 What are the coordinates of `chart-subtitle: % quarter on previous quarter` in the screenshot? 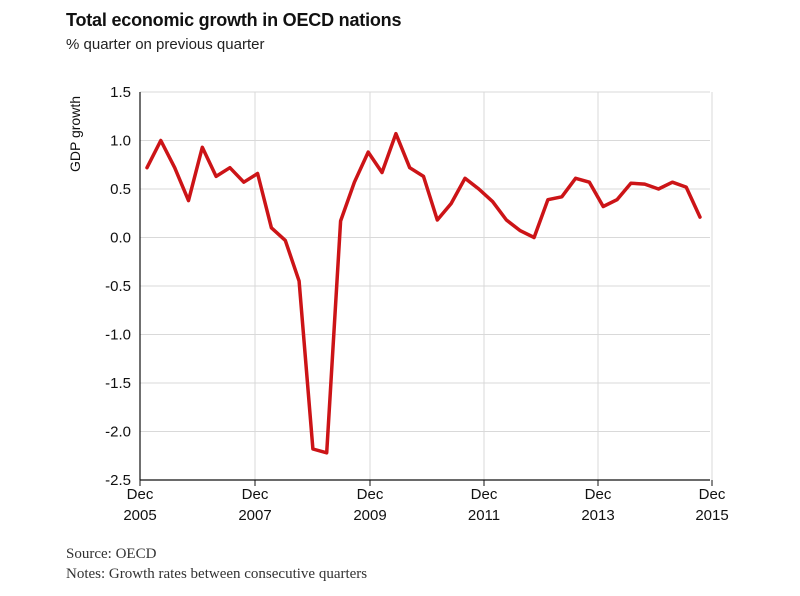 It's located at (165, 44).